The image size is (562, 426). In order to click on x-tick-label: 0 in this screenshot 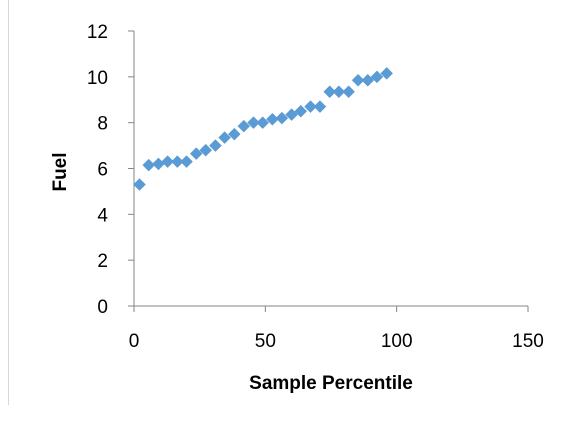, I will do `click(134, 341)`.